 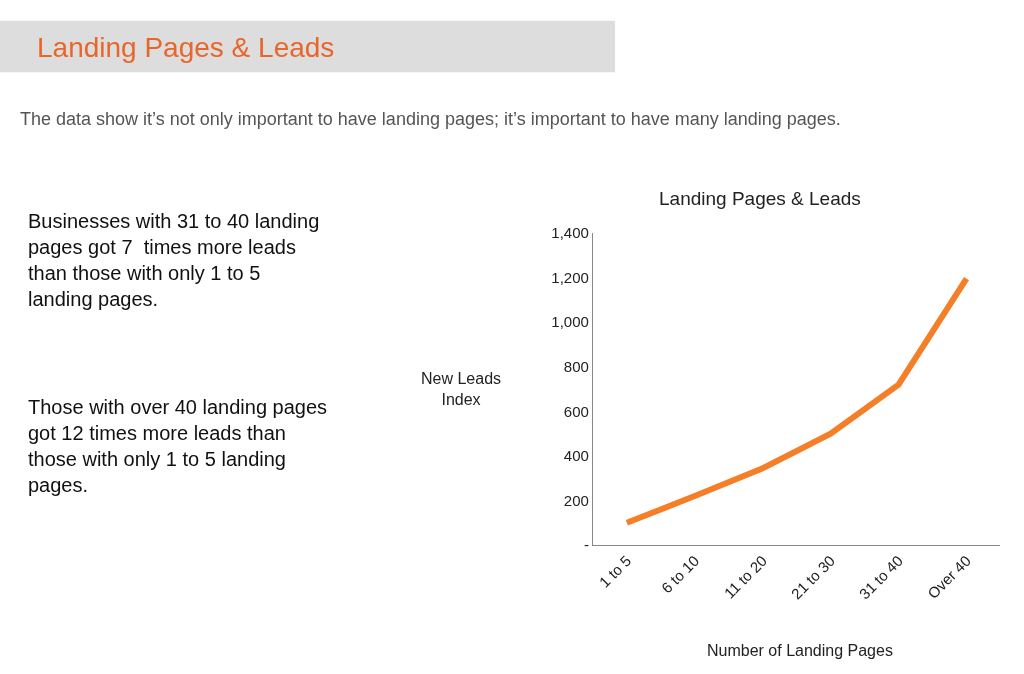 What do you see at coordinates (745, 577) in the screenshot?
I see `x-tick-label: 11 to 20` at bounding box center [745, 577].